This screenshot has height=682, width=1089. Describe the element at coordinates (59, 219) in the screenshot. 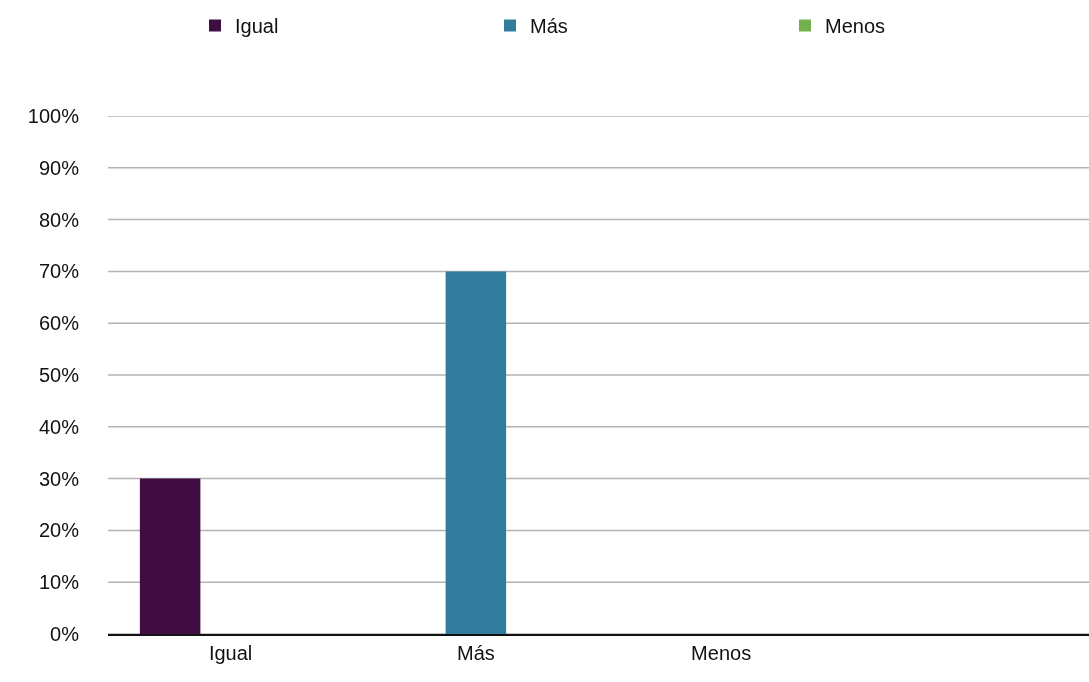

I see `y-tick-label: 80%` at that location.